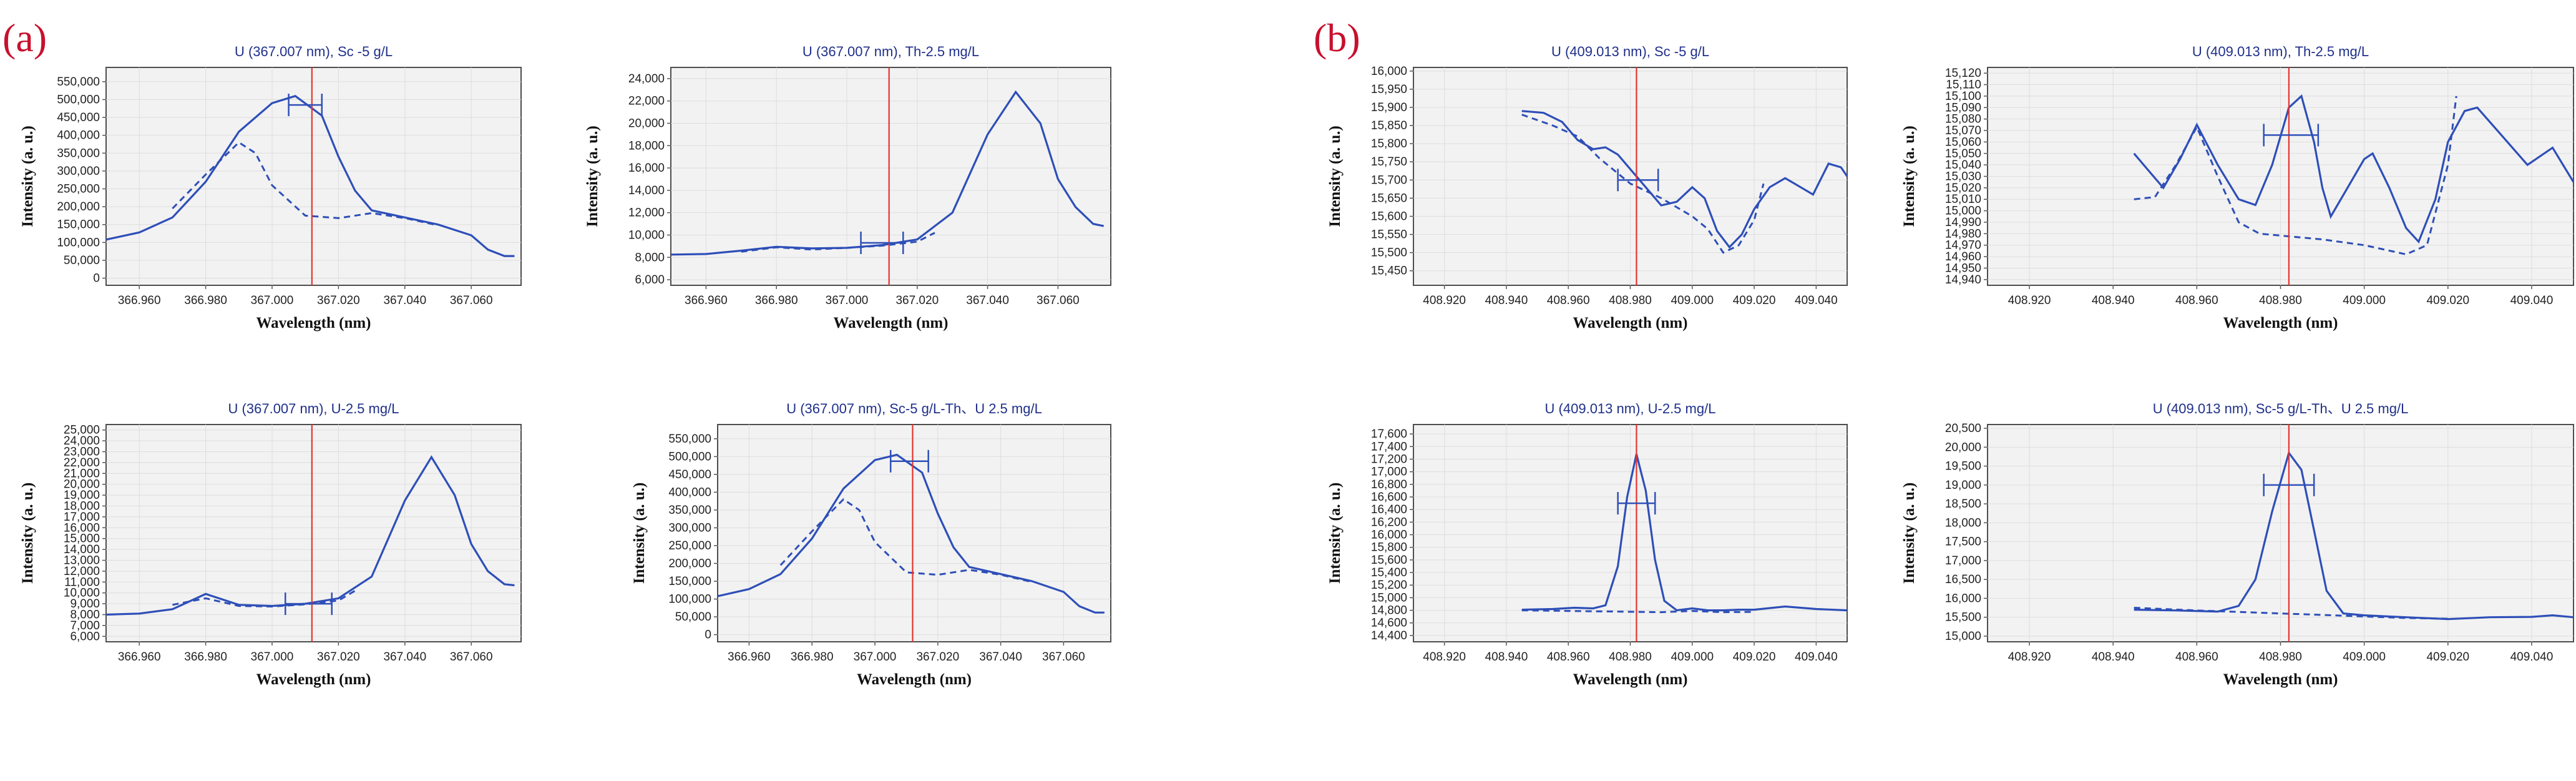 The image size is (2576, 781). I want to click on y-tick-label: 17,200, so click(1389, 460).